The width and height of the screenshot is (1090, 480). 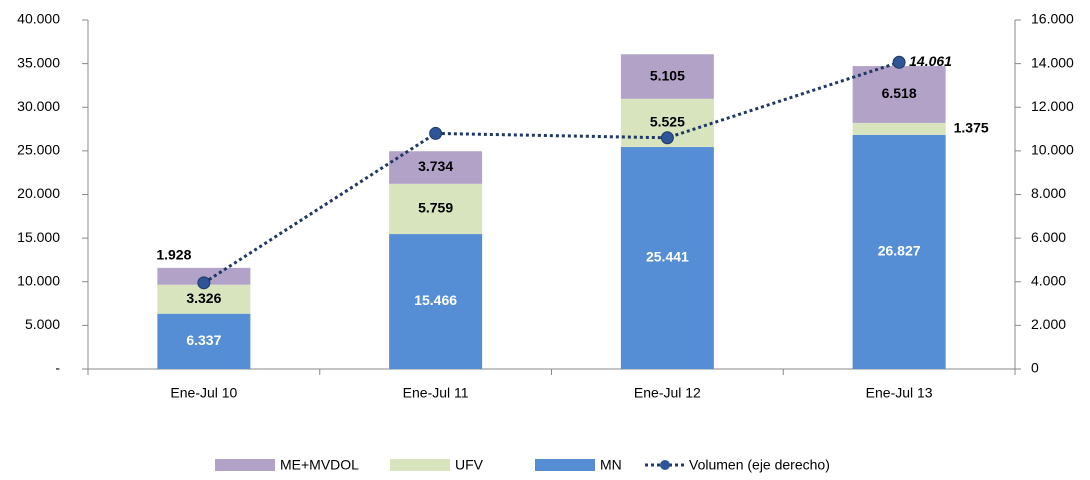 I want to click on y-tick-label: 20.000, so click(x=38, y=193).